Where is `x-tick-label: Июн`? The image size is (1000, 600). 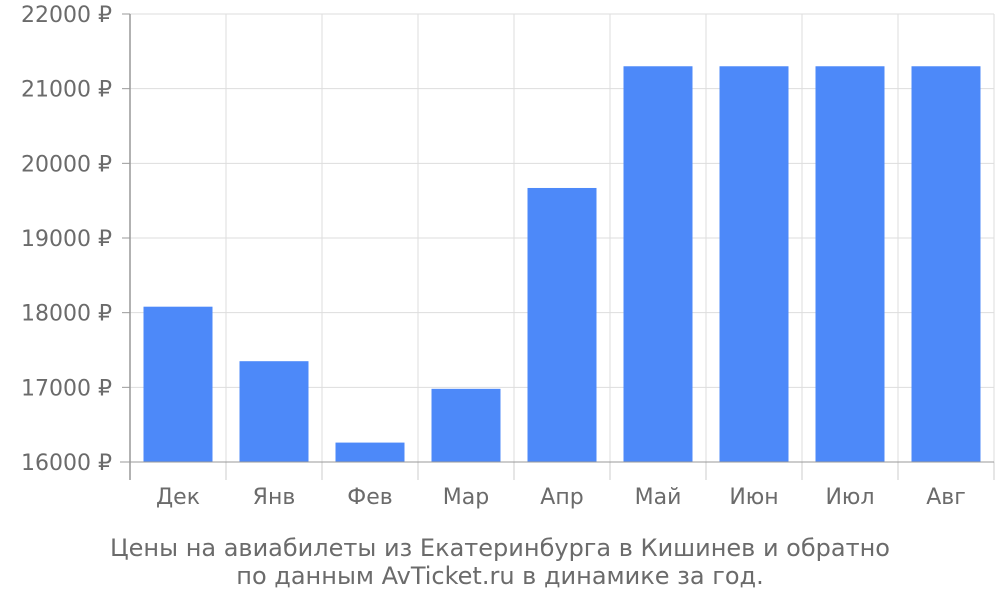
x-tick-label: Июн is located at coordinates (753, 497).